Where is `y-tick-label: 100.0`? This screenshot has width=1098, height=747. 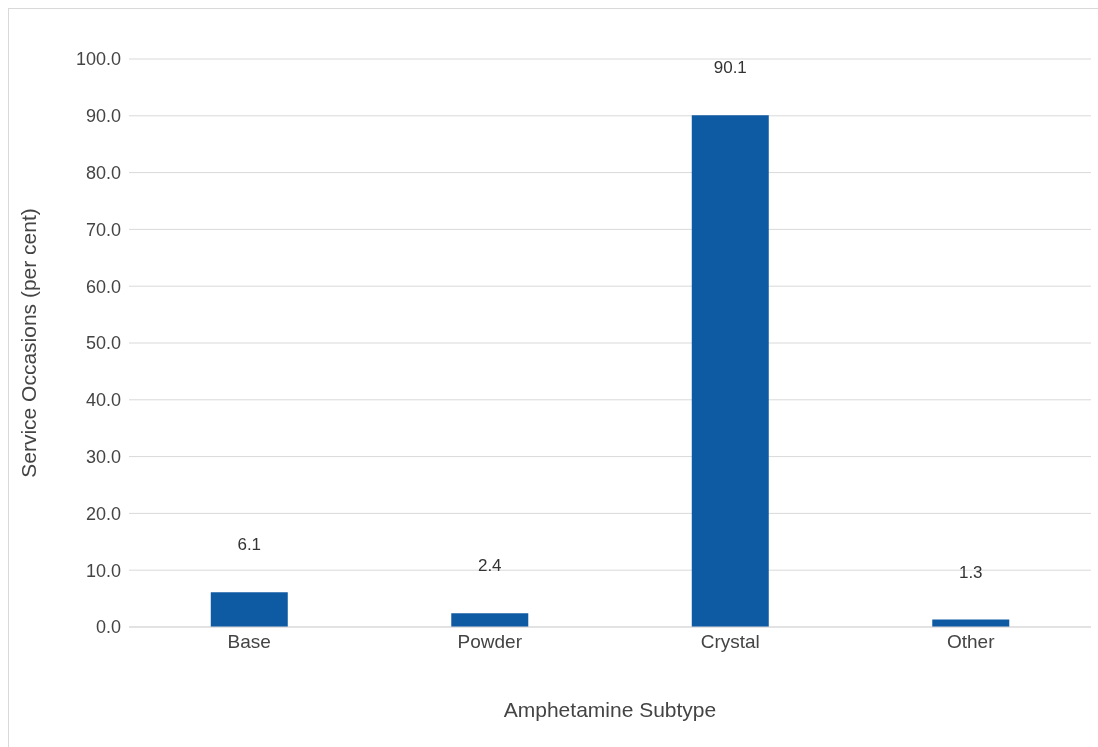
y-tick-label: 100.0 is located at coordinates (98, 59).